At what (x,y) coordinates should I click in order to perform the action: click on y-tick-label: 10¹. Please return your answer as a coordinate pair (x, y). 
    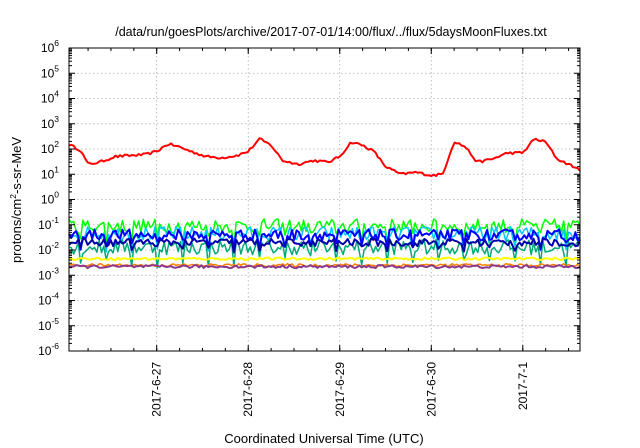
    Looking at the image, I should click on (50, 172).